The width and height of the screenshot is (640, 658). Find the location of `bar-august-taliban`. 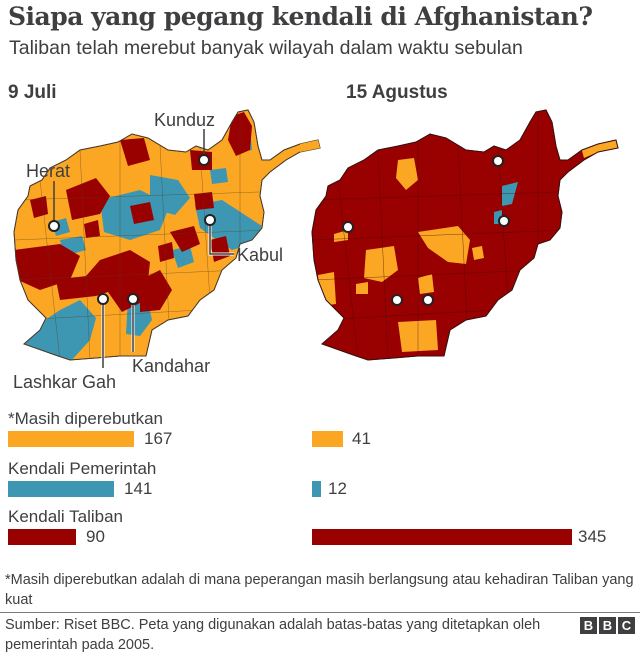

bar-august-taliban is located at coordinates (442, 537).